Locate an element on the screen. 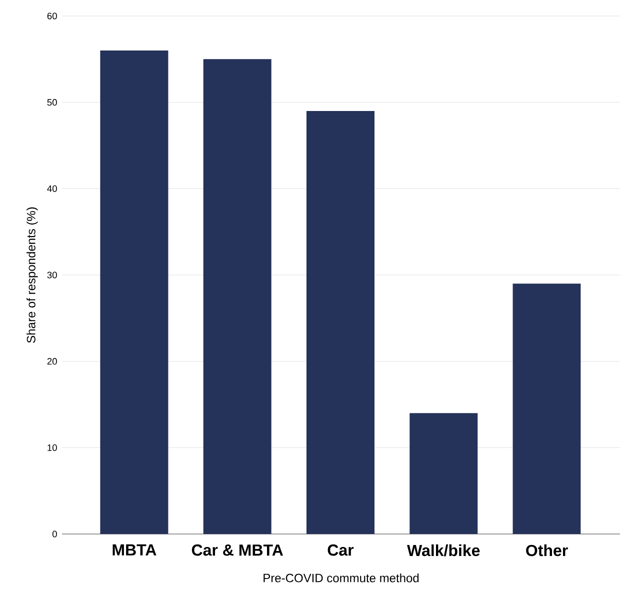 Image resolution: width=628 pixels, height=607 pixels. y-tick-label: 0 is located at coordinates (54, 534).